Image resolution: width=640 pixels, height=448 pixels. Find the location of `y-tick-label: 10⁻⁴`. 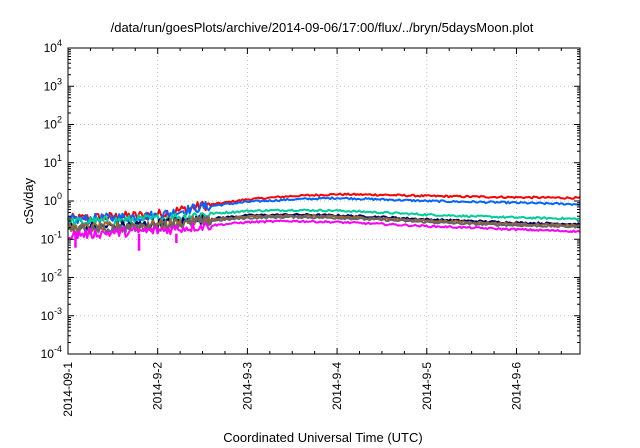

y-tick-label: 10⁻⁴ is located at coordinates (51, 352).